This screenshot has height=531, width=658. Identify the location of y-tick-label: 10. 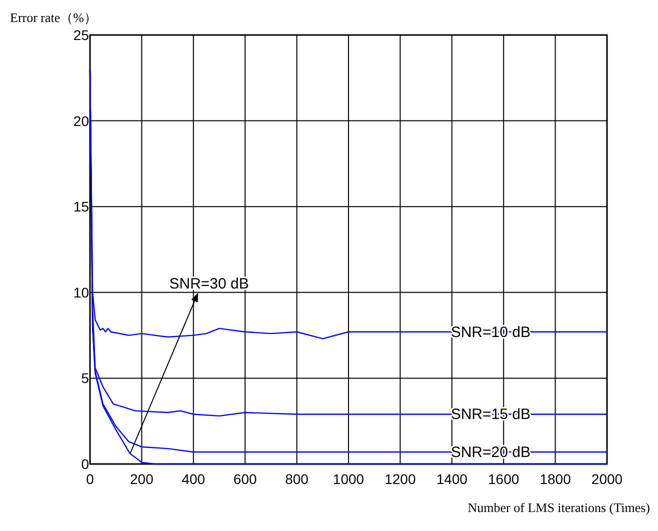
(81, 292).